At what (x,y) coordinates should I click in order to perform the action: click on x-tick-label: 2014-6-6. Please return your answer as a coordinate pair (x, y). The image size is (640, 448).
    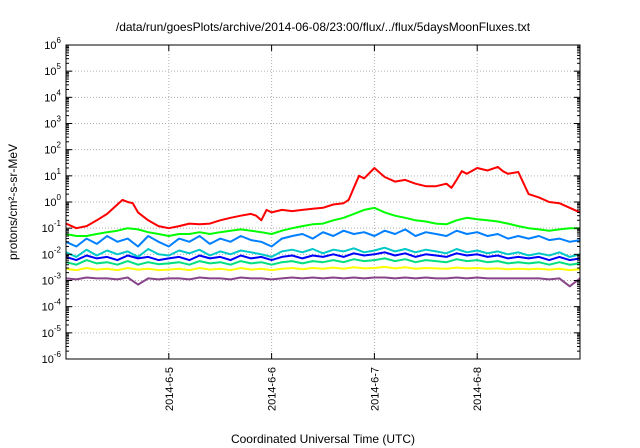
    Looking at the image, I should click on (273, 389).